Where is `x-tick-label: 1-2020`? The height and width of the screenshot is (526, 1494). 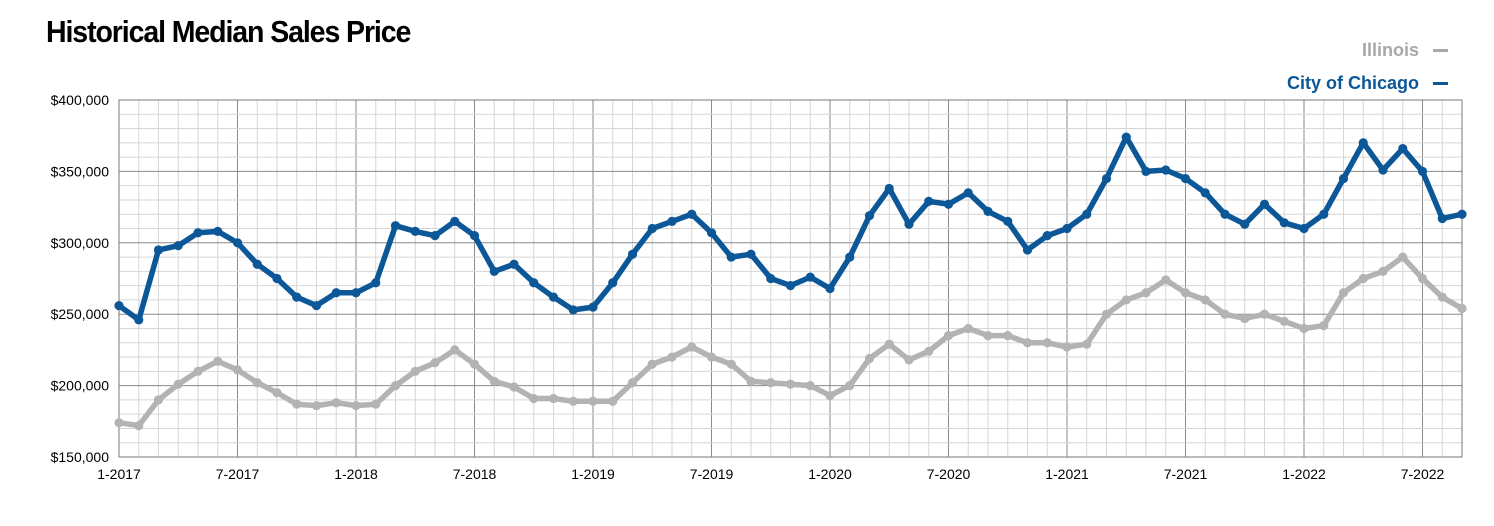 x-tick-label: 1-2020 is located at coordinates (830, 474).